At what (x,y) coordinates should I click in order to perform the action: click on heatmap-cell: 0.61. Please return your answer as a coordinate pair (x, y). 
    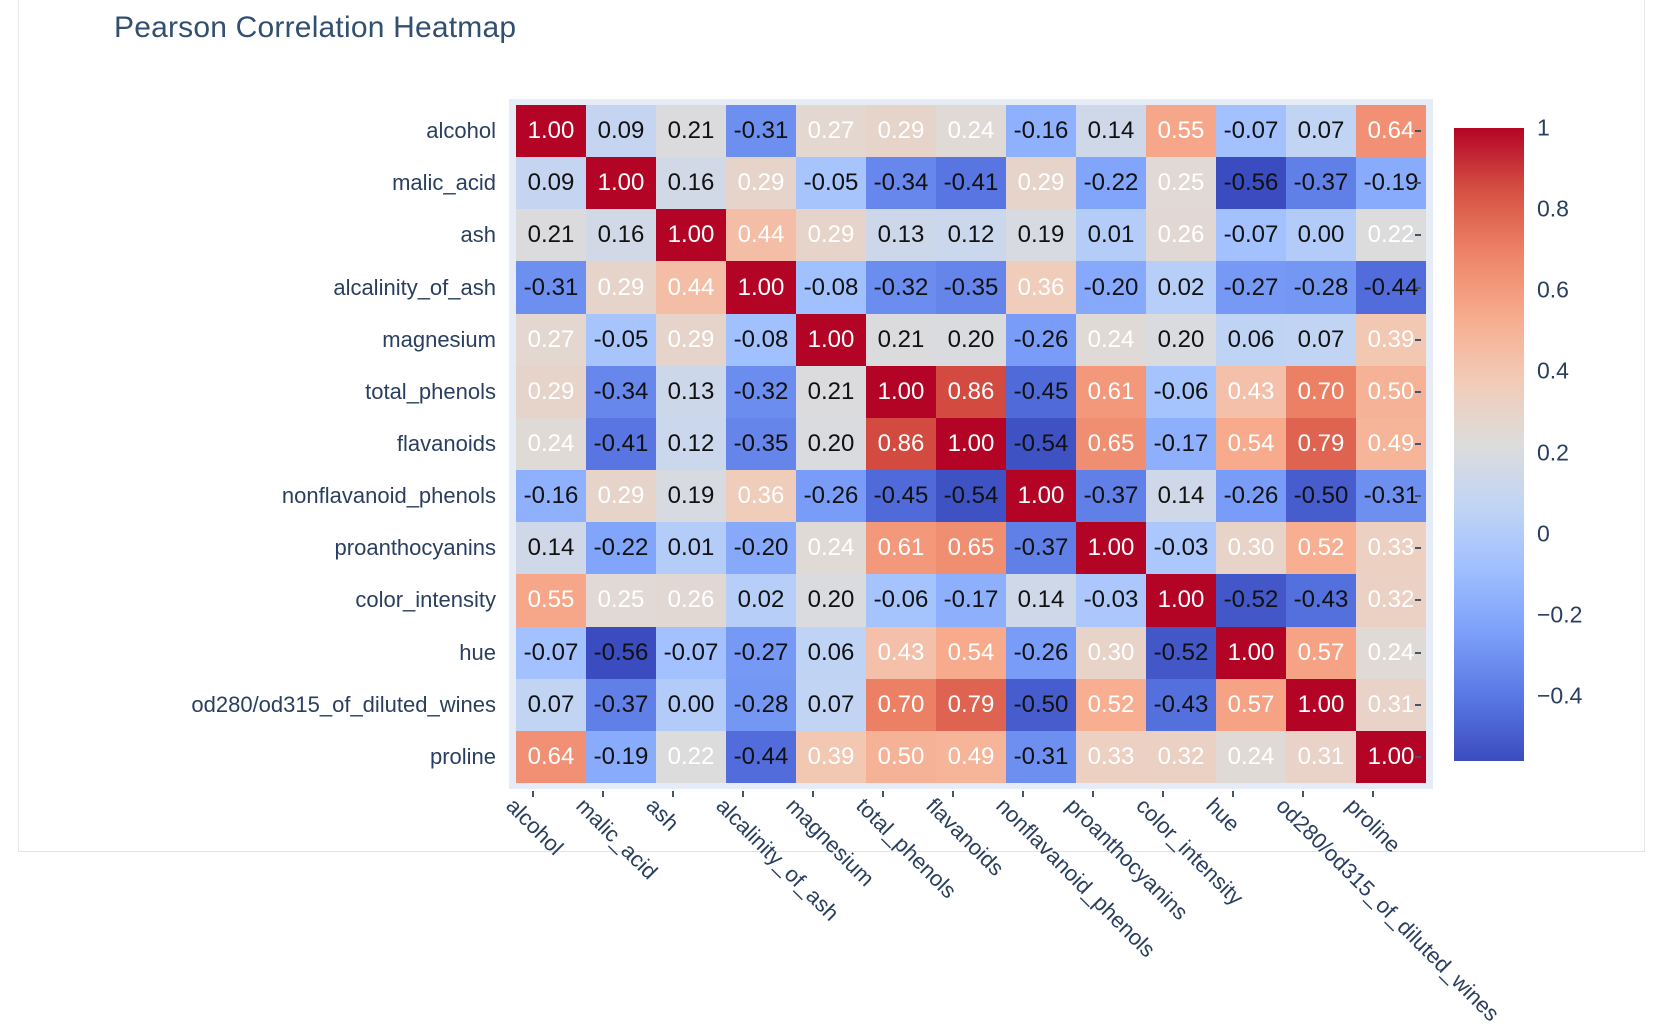
    Looking at the image, I should click on (1111, 391).